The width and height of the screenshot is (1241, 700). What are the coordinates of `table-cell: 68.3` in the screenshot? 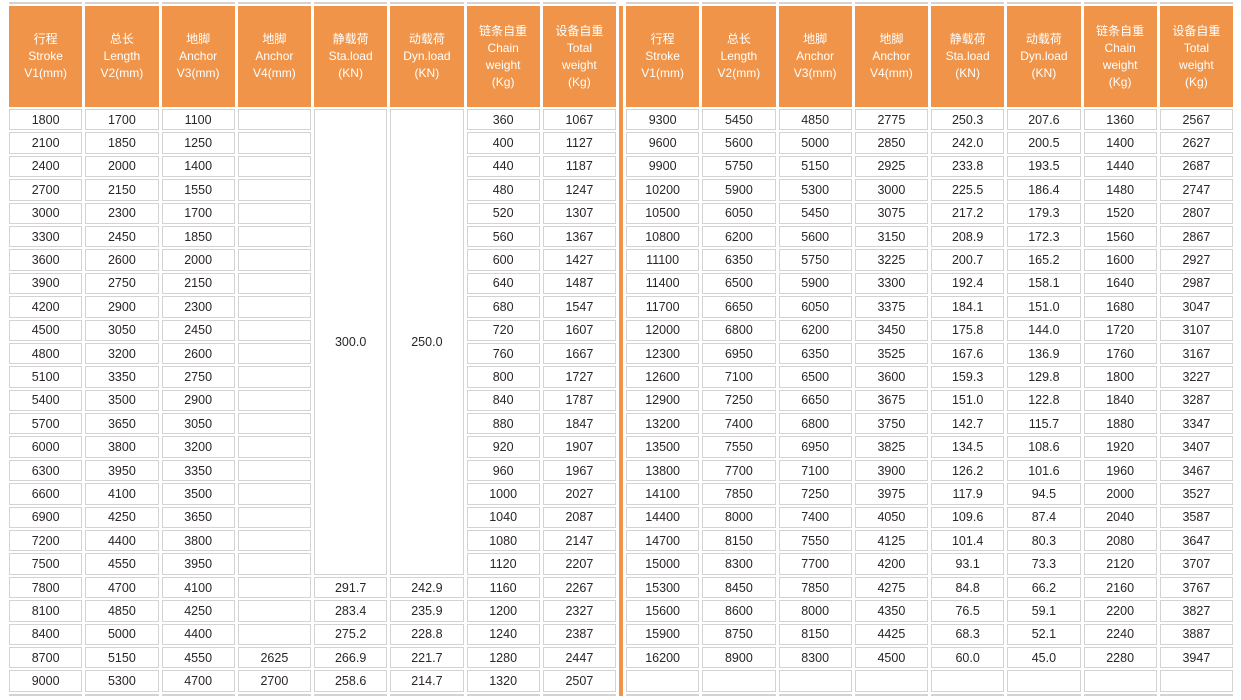 It's located at (968, 634).